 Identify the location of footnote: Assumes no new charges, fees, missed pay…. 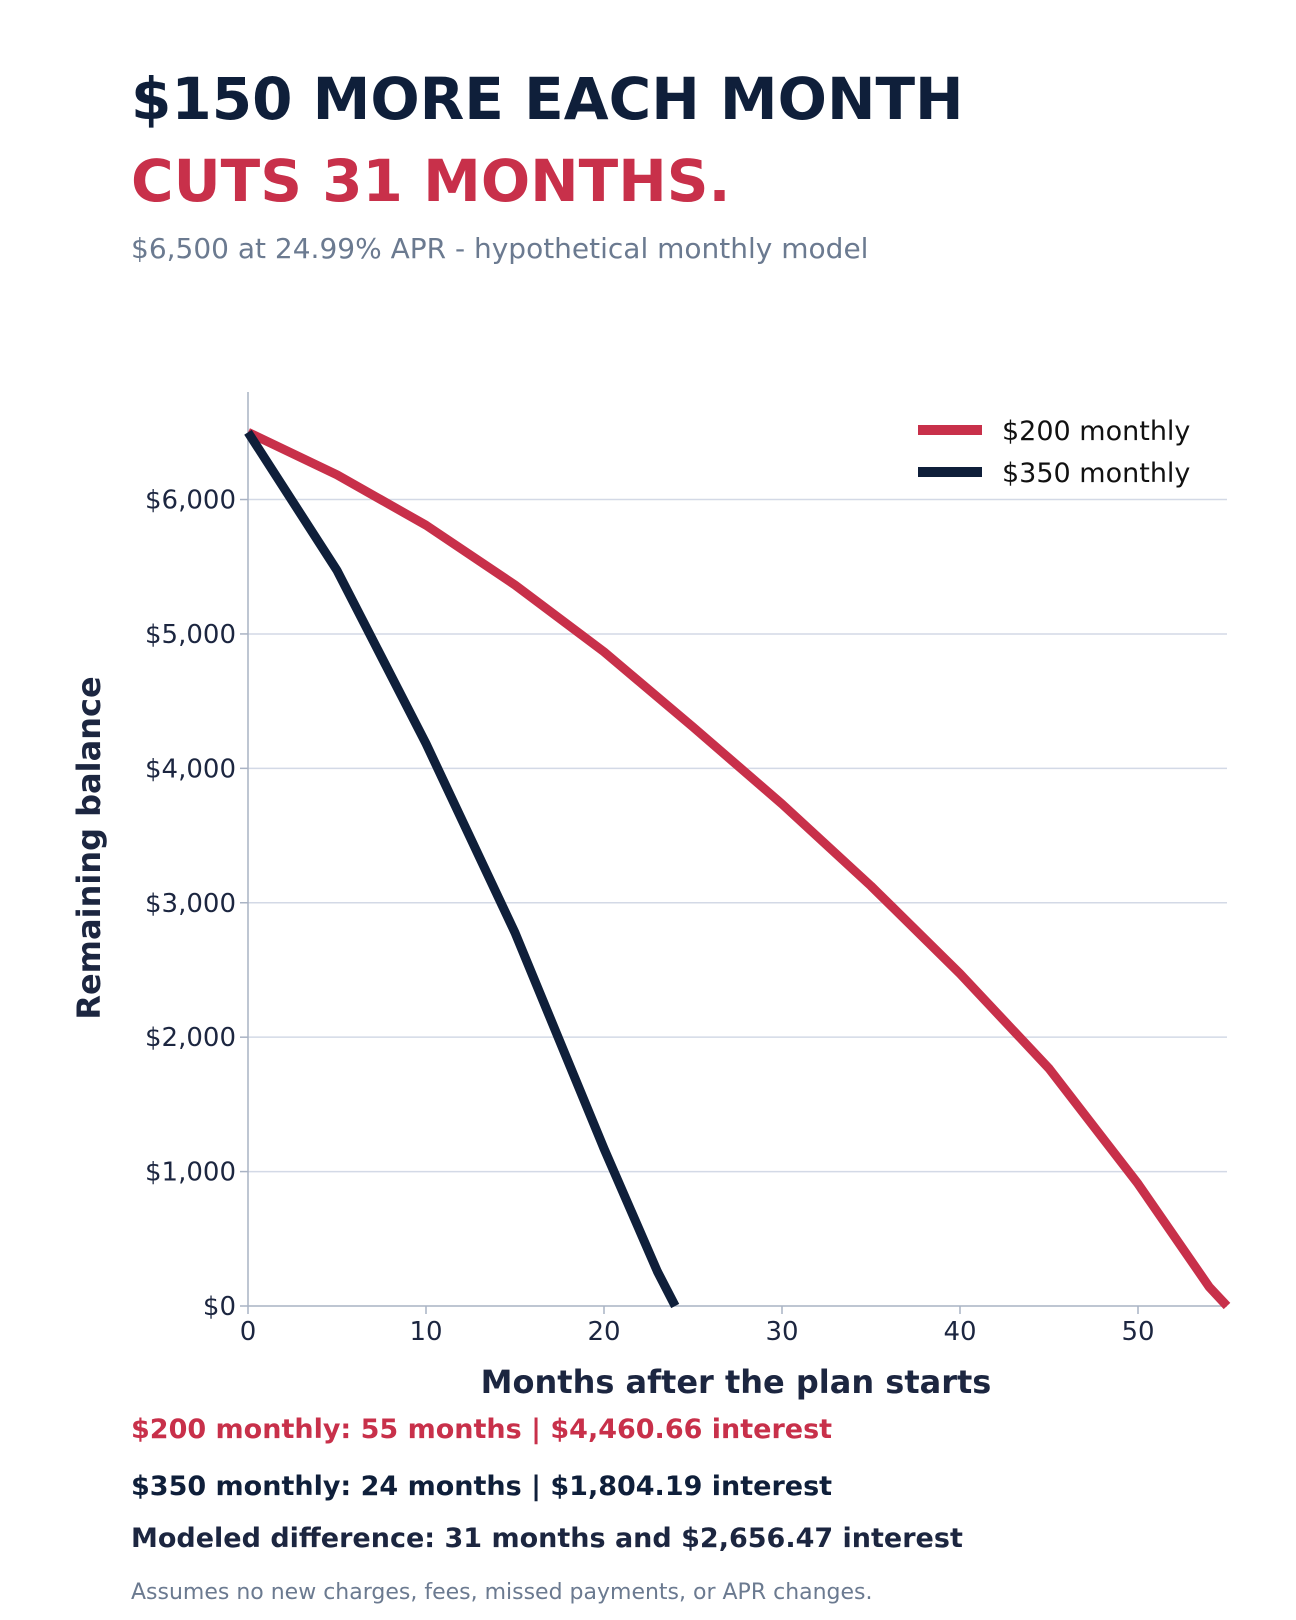
(502, 1592).